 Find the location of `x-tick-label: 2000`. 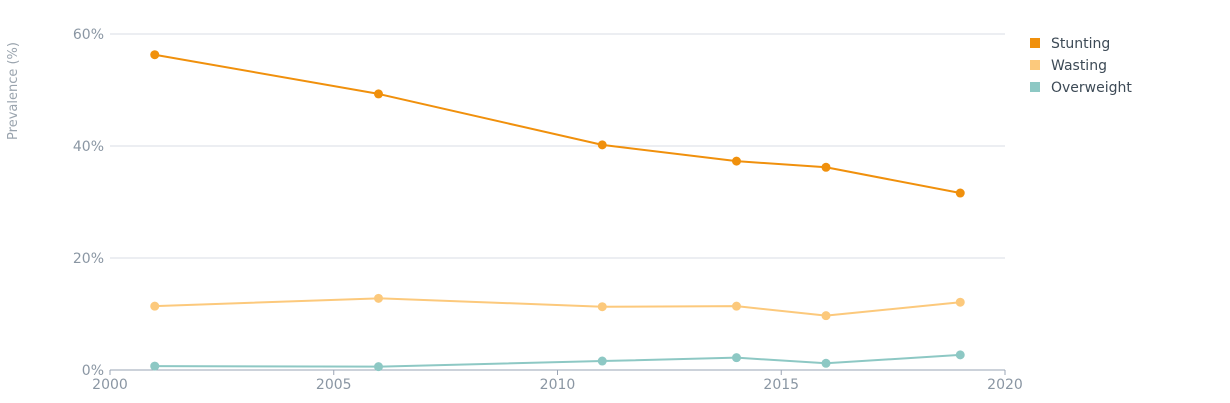

x-tick-label: 2000 is located at coordinates (110, 385).